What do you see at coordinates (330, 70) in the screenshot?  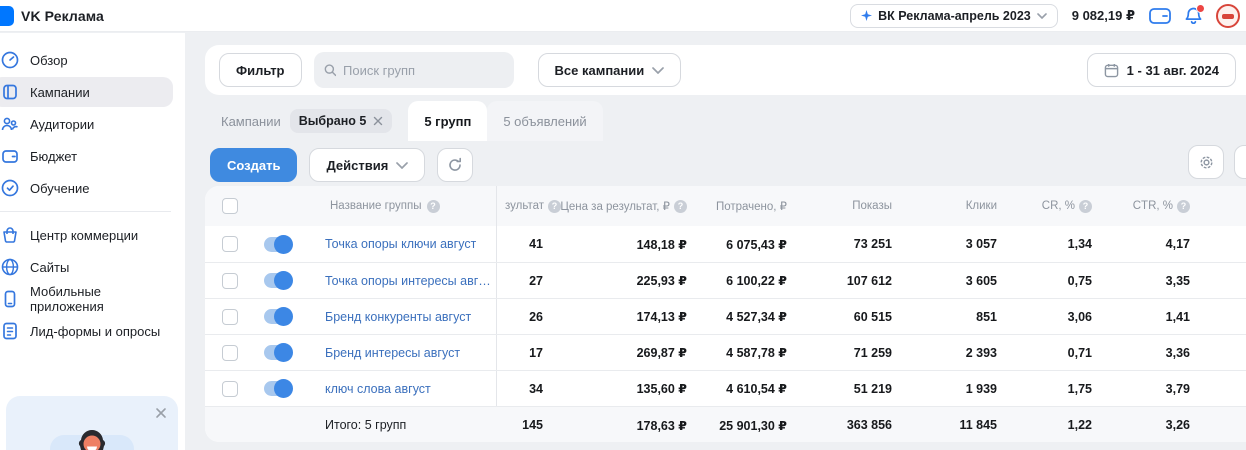 I see `search-icon` at bounding box center [330, 70].